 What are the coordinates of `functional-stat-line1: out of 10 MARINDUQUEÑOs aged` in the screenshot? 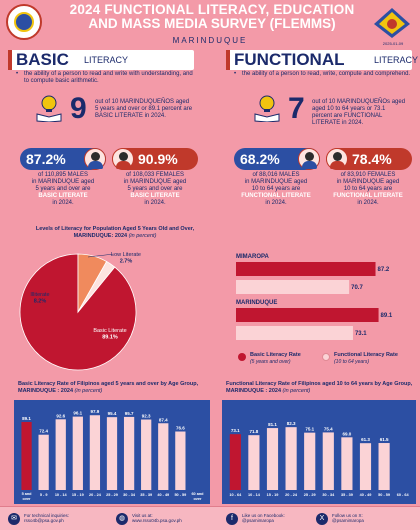 It's located at (359, 102).